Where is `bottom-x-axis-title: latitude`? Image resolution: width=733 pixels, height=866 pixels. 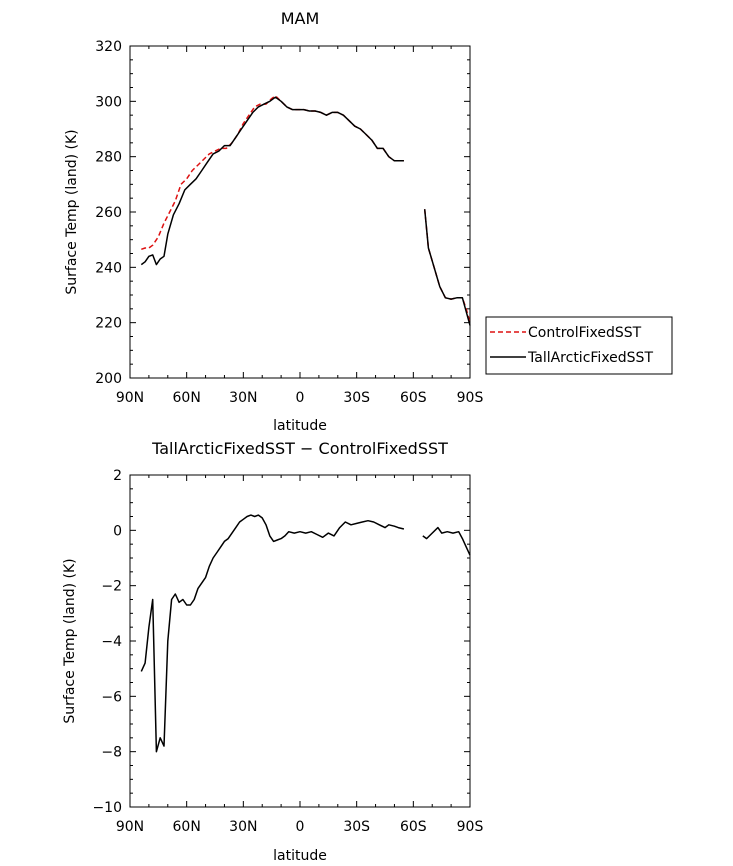 bottom-x-axis-title: latitude is located at coordinates (300, 856).